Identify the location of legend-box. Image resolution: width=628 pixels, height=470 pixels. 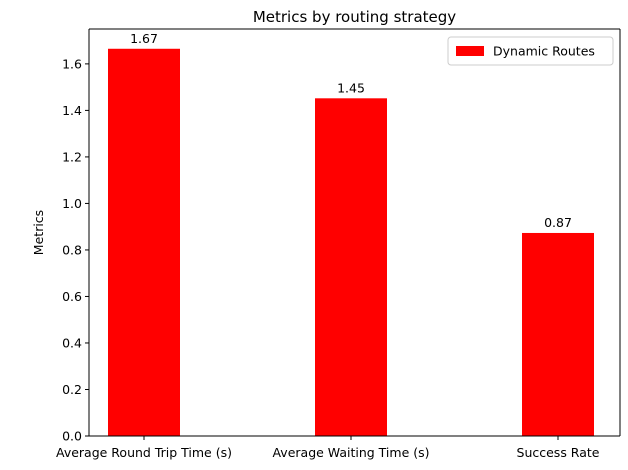
(530, 51).